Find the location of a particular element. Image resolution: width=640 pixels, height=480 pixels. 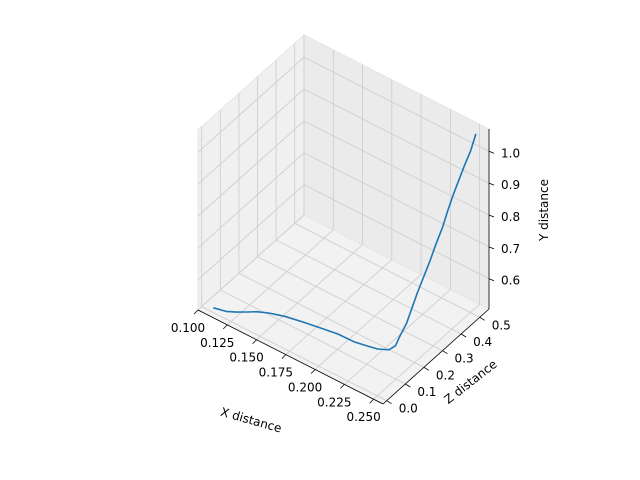

z-tick-label: 0.3 is located at coordinates (464, 359).